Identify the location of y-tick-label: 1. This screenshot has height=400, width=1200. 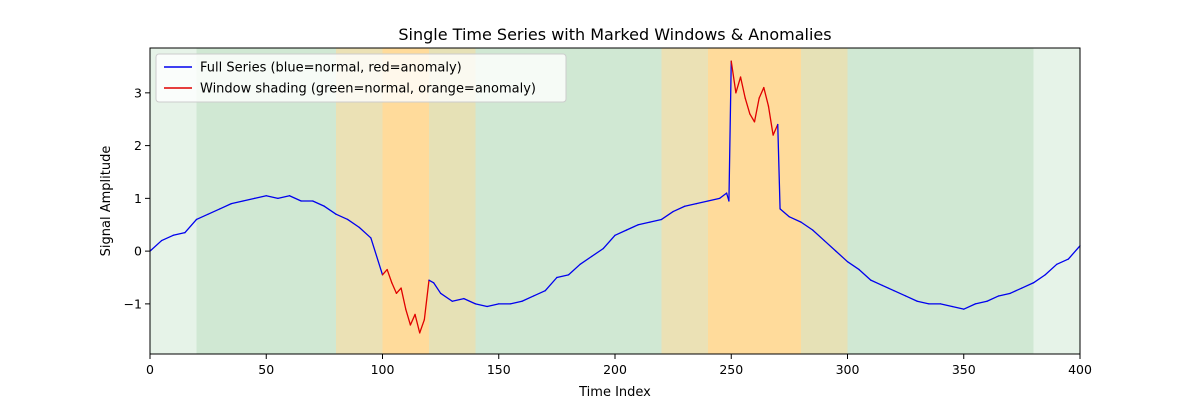
(138, 198).